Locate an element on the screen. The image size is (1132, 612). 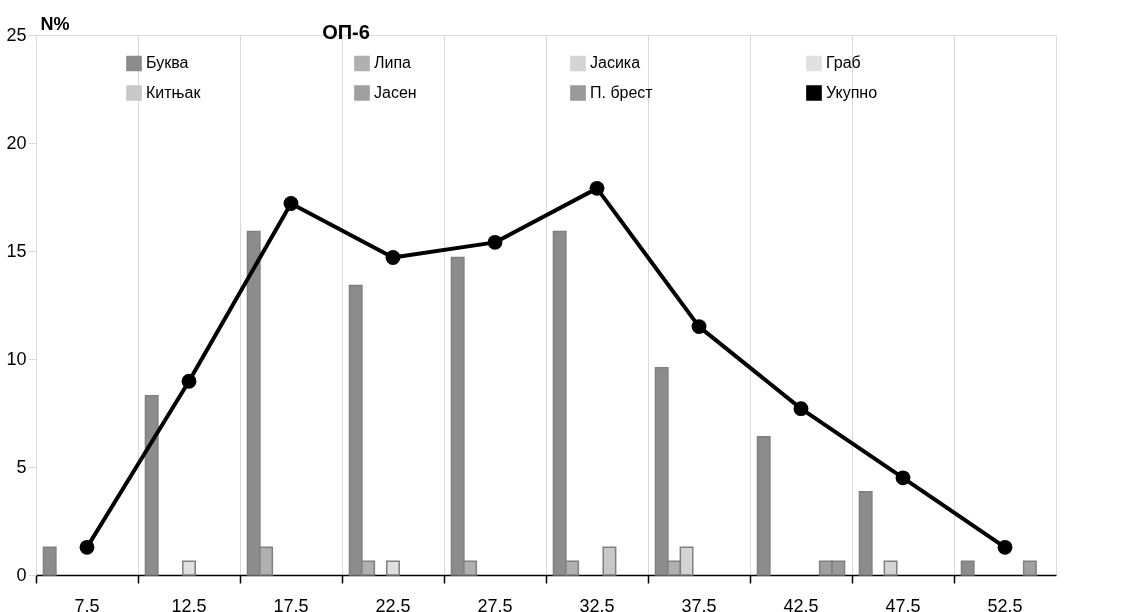
y-tick-label: 10 is located at coordinates (16, 358).